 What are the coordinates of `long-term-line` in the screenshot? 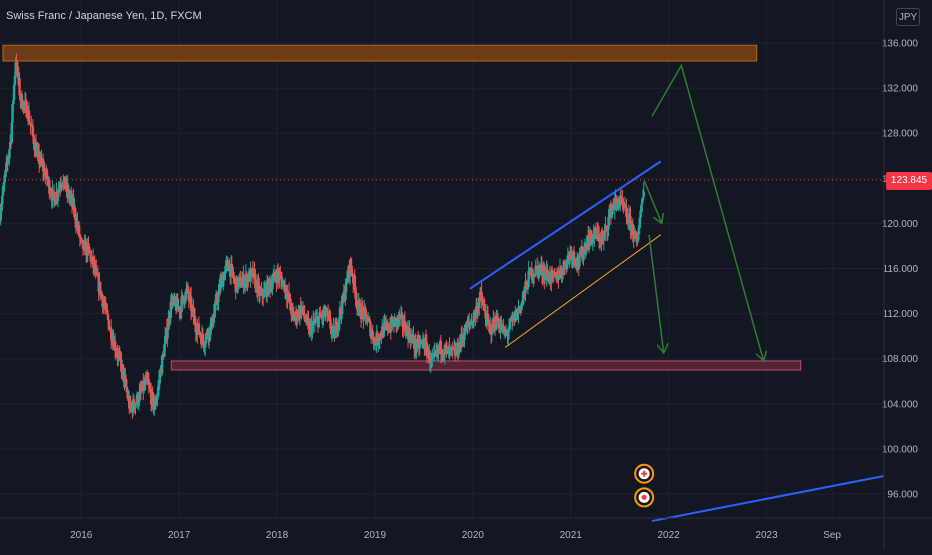 It's located at (768, 498).